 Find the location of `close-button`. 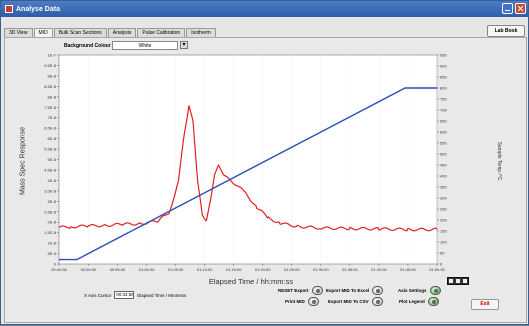

close-button is located at coordinates (520, 8).